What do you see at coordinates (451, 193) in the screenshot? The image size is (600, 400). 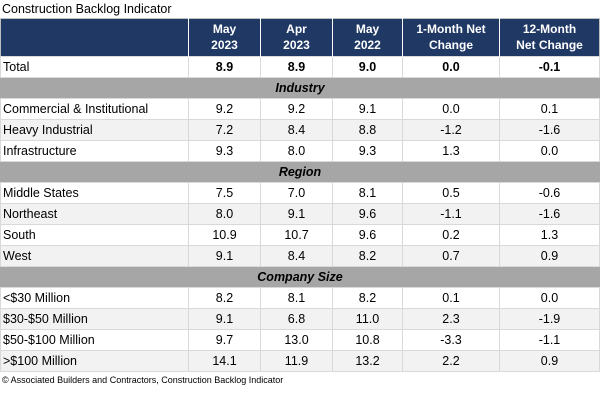 I see `cell-value: 0.5` at bounding box center [451, 193].